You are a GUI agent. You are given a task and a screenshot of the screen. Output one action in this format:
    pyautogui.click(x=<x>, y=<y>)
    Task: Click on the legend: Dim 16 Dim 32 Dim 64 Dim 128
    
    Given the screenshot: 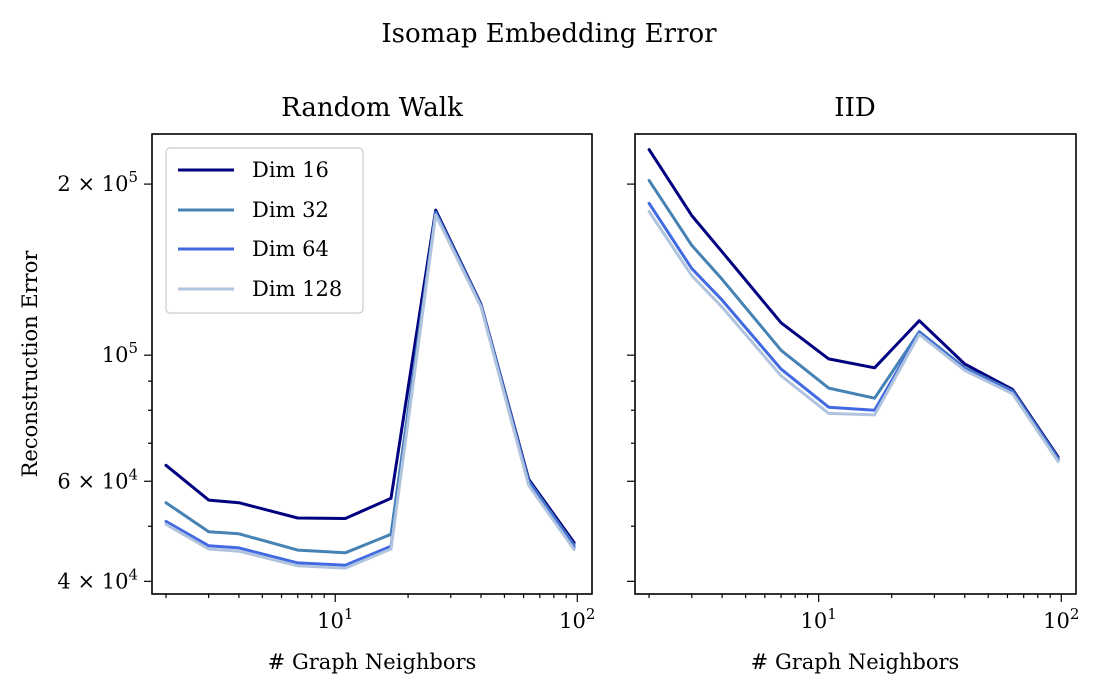 What is the action you would take?
    pyautogui.click(x=264, y=230)
    